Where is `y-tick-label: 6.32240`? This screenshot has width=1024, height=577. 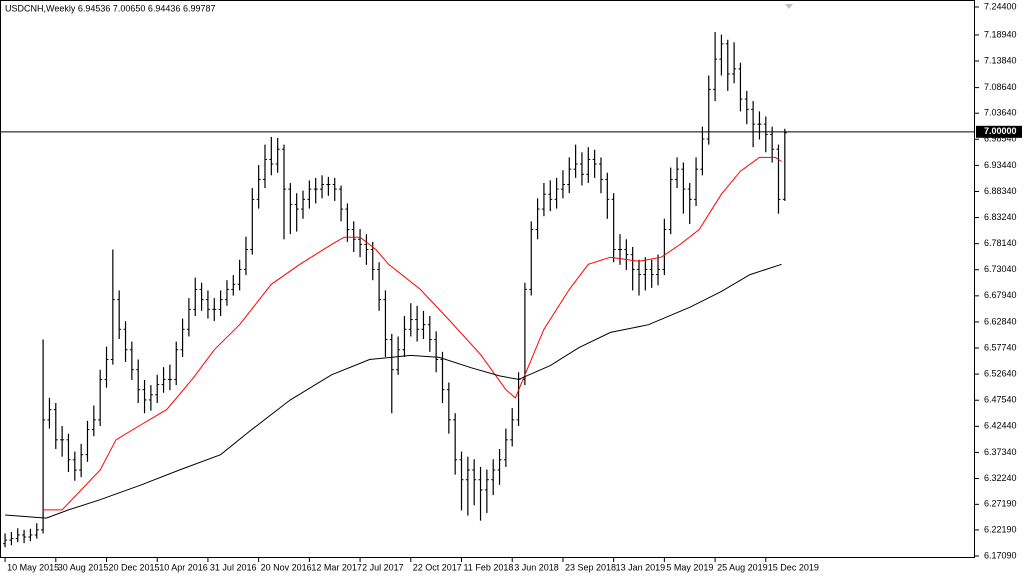
y-tick-label: 6.32240 is located at coordinates (1000, 478).